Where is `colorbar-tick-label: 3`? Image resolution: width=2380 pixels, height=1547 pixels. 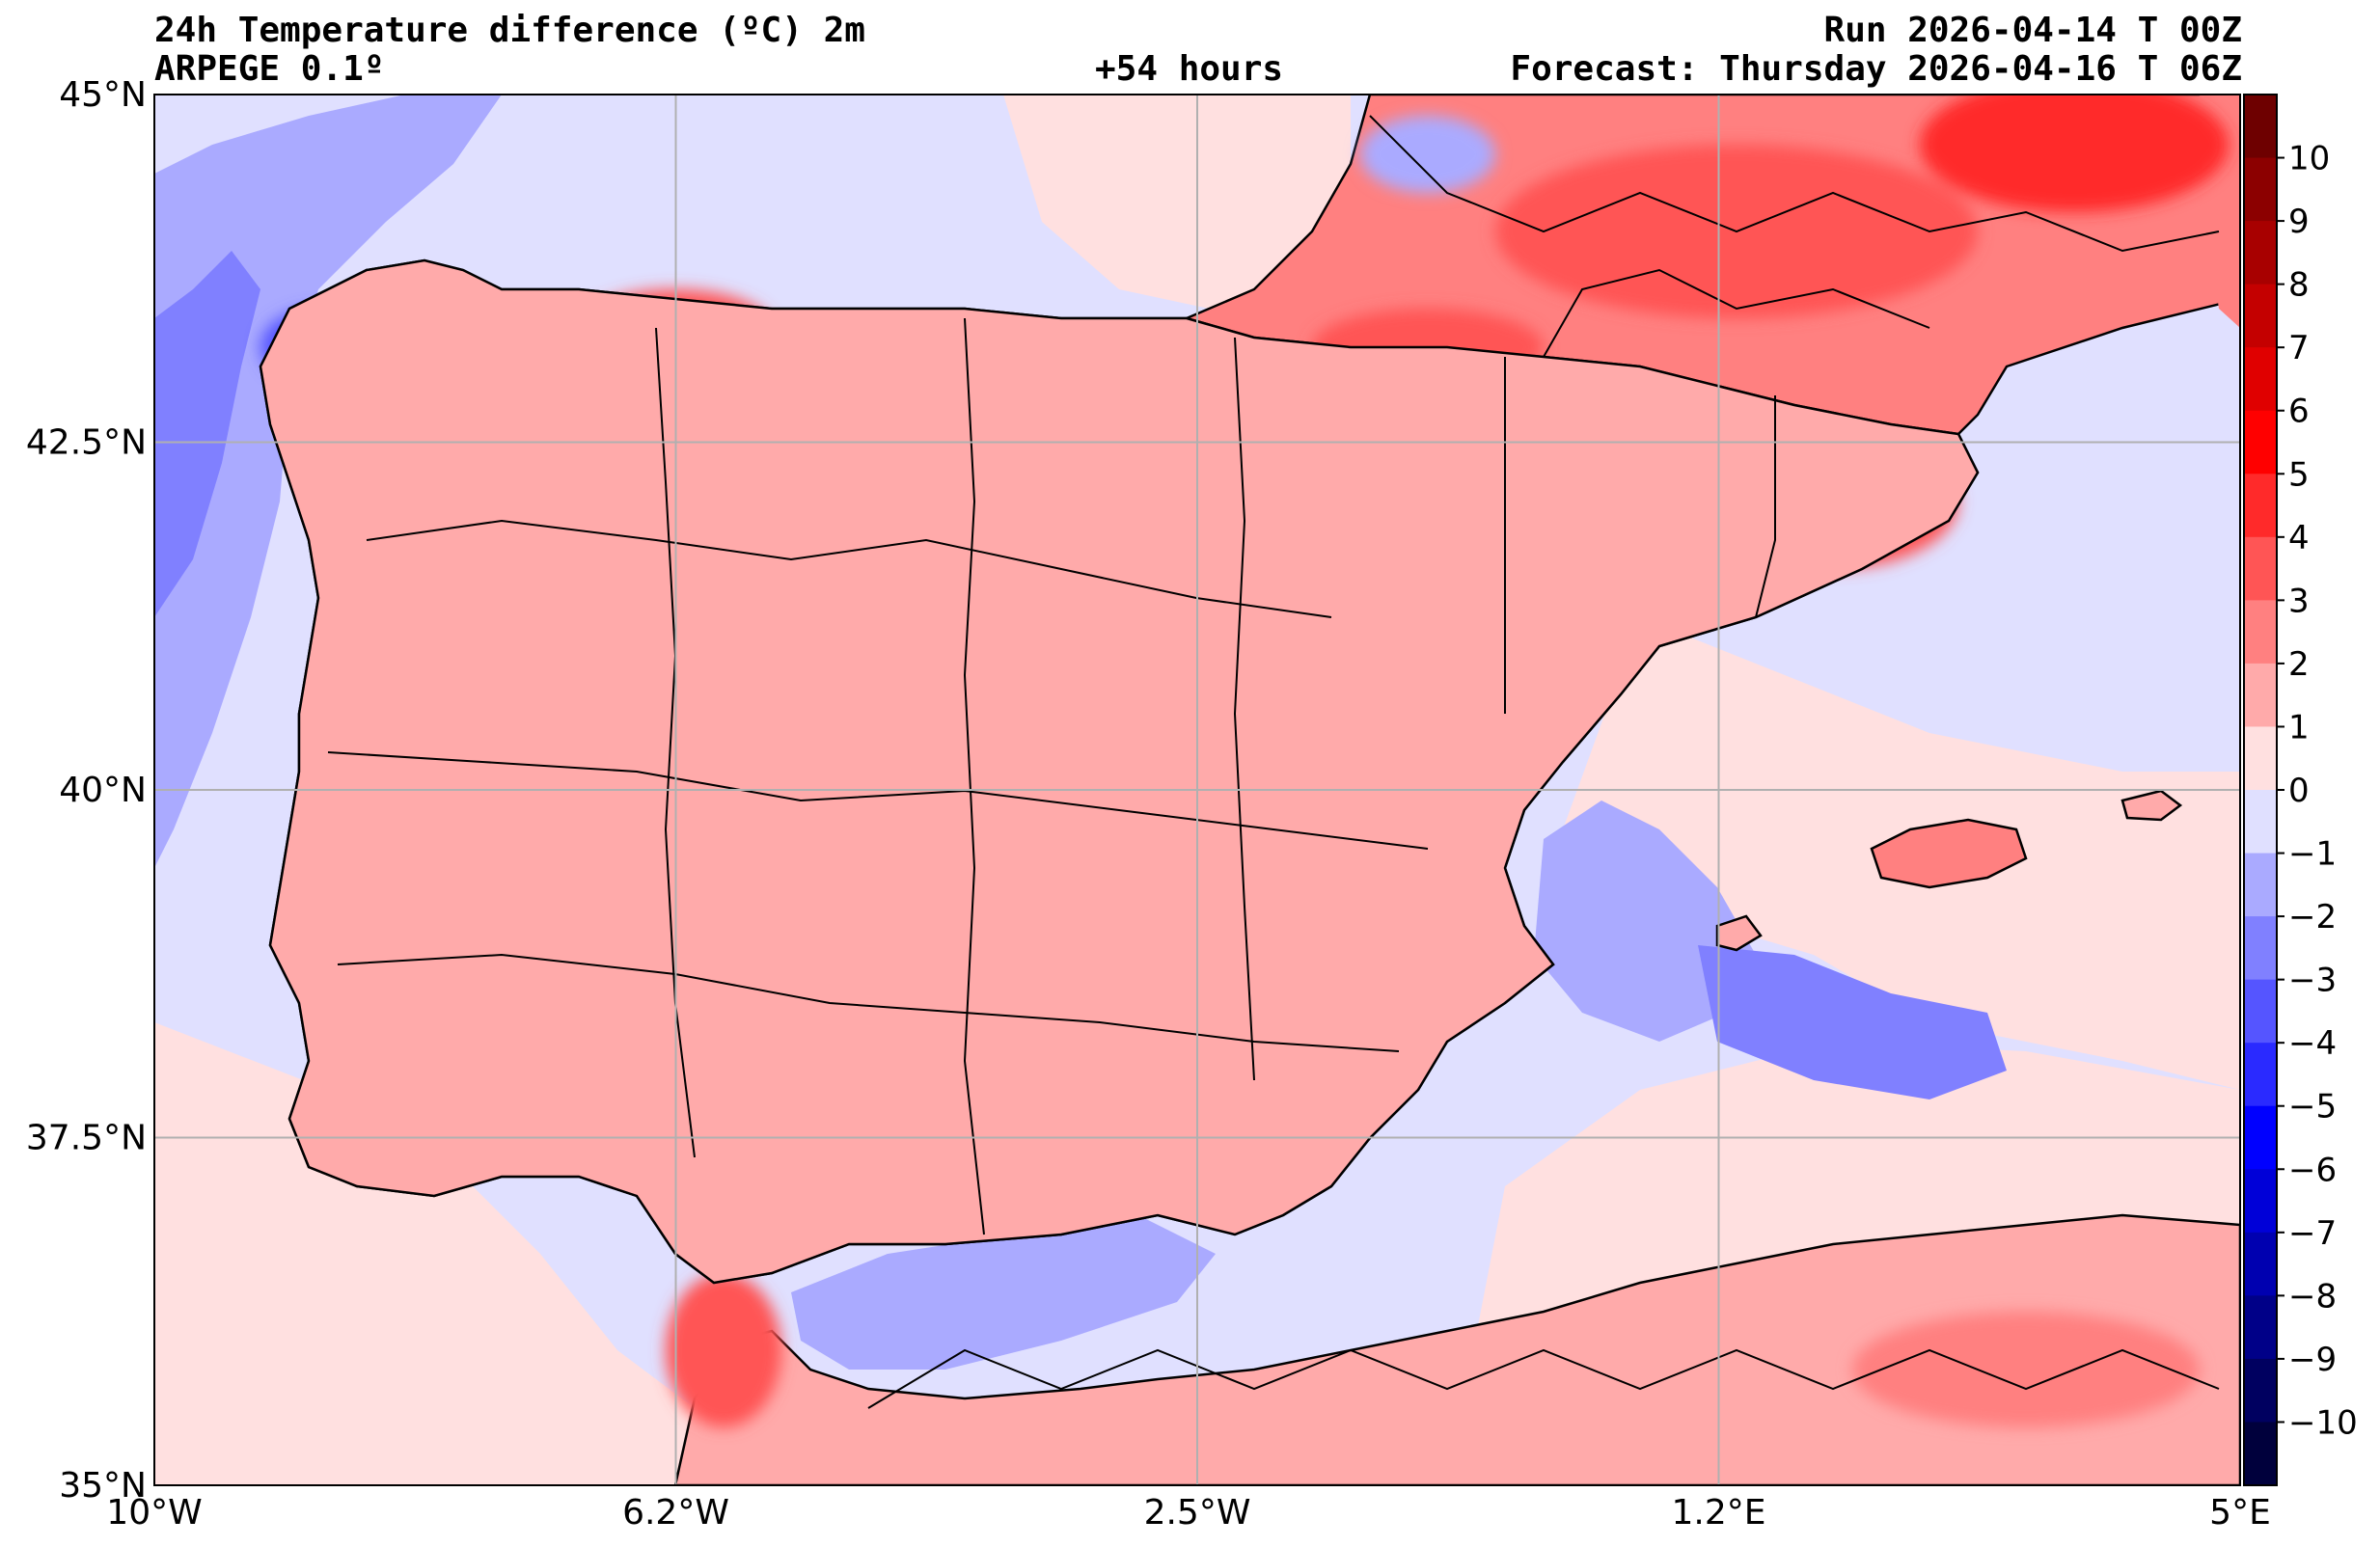 colorbar-tick-label: 3 is located at coordinates (2299, 601).